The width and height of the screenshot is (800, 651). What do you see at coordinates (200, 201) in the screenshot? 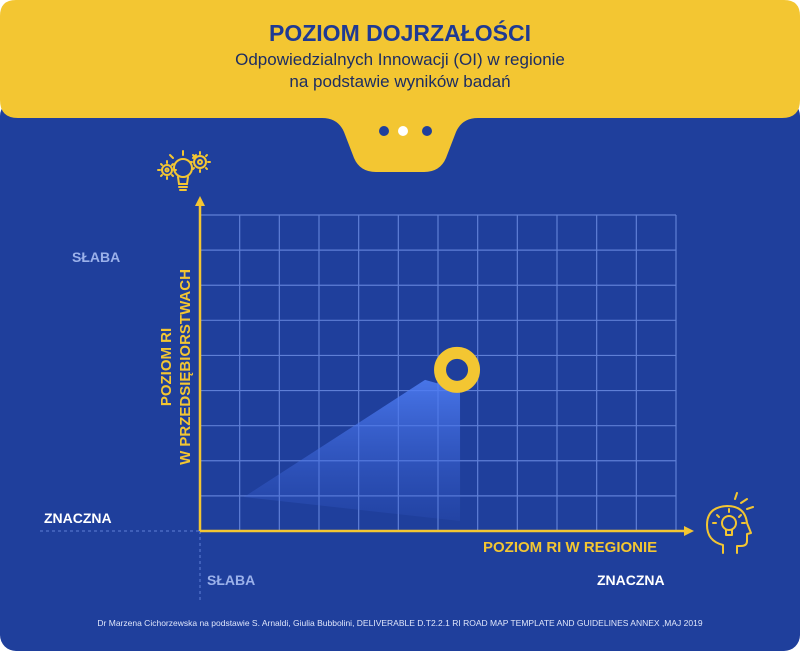
I see `y-axis-arrow` at bounding box center [200, 201].